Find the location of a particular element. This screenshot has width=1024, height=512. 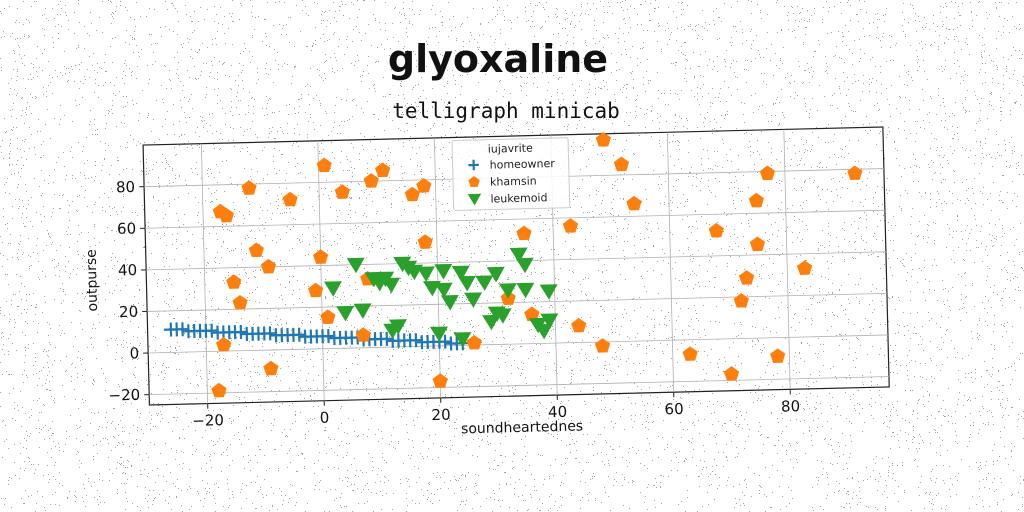

series-leukemoid is located at coordinates (441, 297).